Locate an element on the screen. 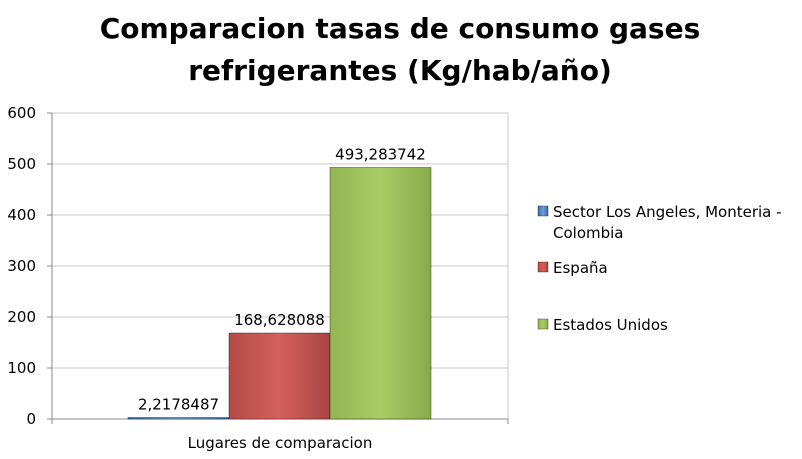 The height and width of the screenshot is (459, 802). y-tick-label: 400 is located at coordinates (21, 215).